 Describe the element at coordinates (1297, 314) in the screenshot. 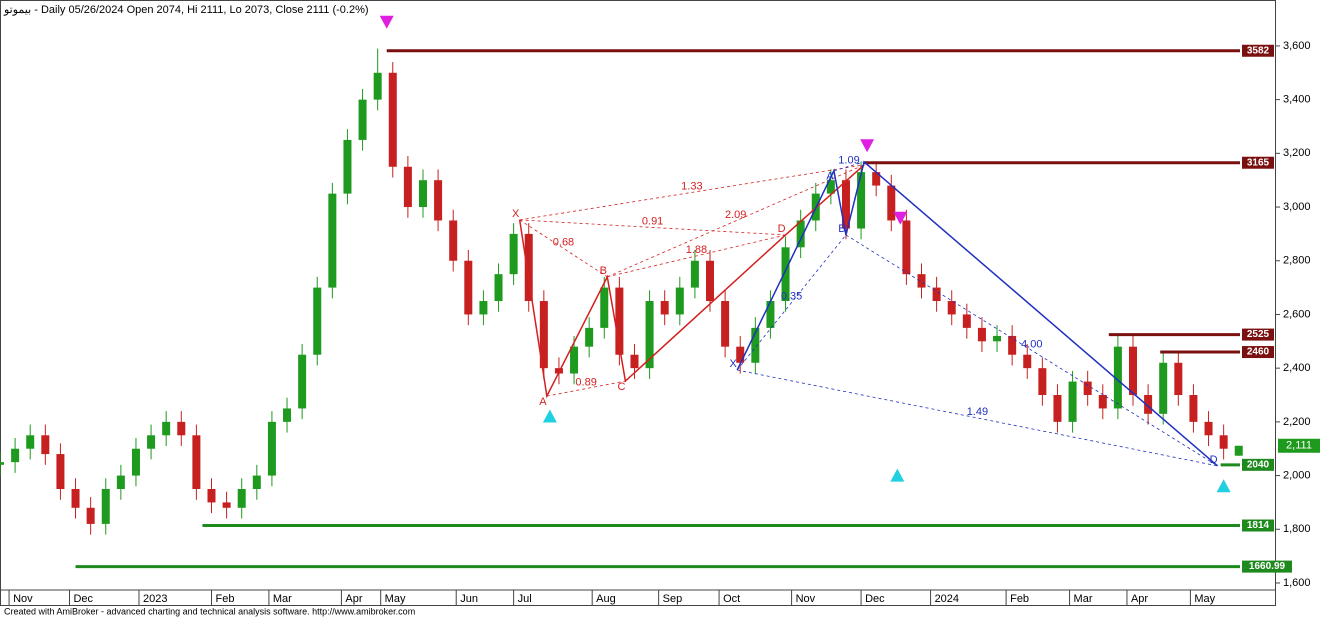

I see `y-tick-label: 2,600` at that location.